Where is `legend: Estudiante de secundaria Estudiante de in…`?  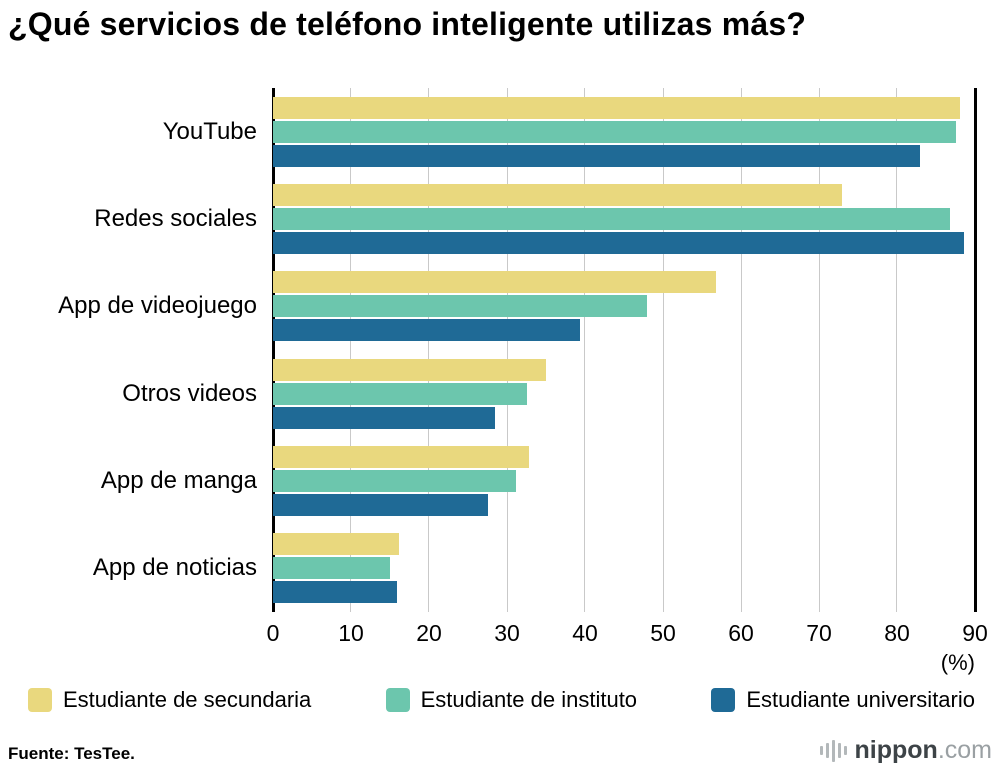 legend: Estudiante de secundaria Estudiante de in… is located at coordinates (501, 700).